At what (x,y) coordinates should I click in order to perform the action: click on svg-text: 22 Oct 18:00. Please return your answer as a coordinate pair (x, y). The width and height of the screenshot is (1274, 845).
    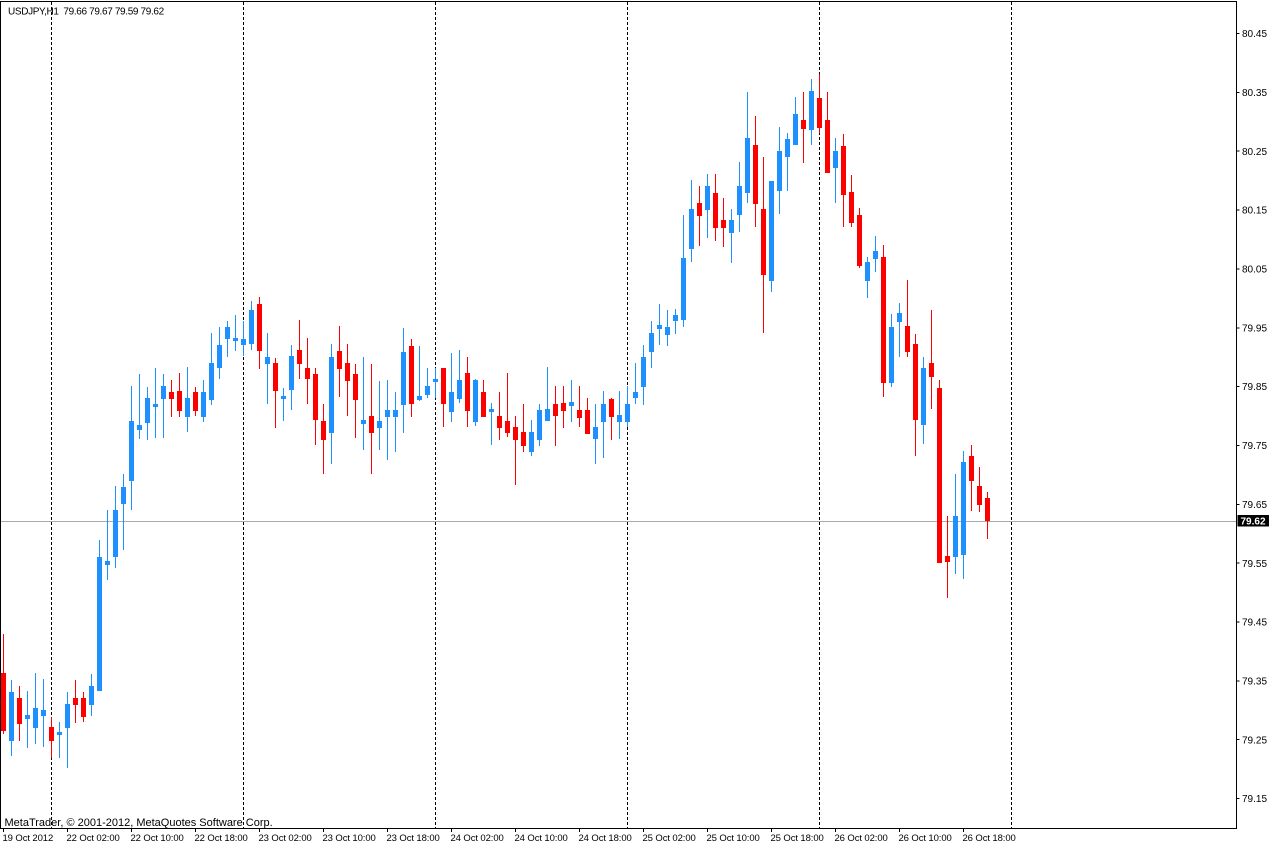
    Looking at the image, I should click on (221, 838).